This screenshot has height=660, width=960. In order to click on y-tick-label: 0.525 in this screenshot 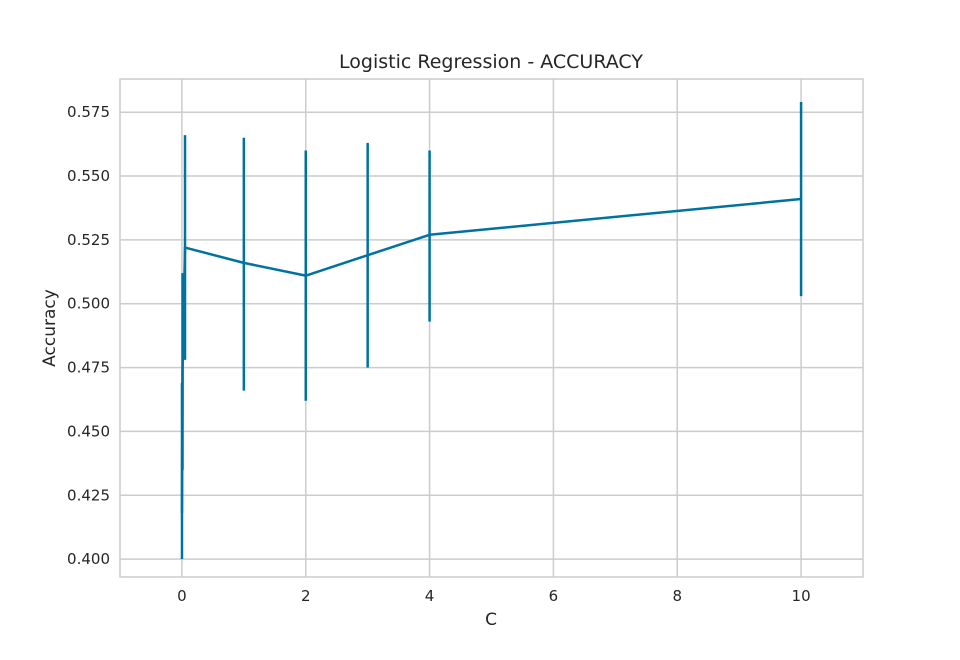, I will do `click(88, 240)`.